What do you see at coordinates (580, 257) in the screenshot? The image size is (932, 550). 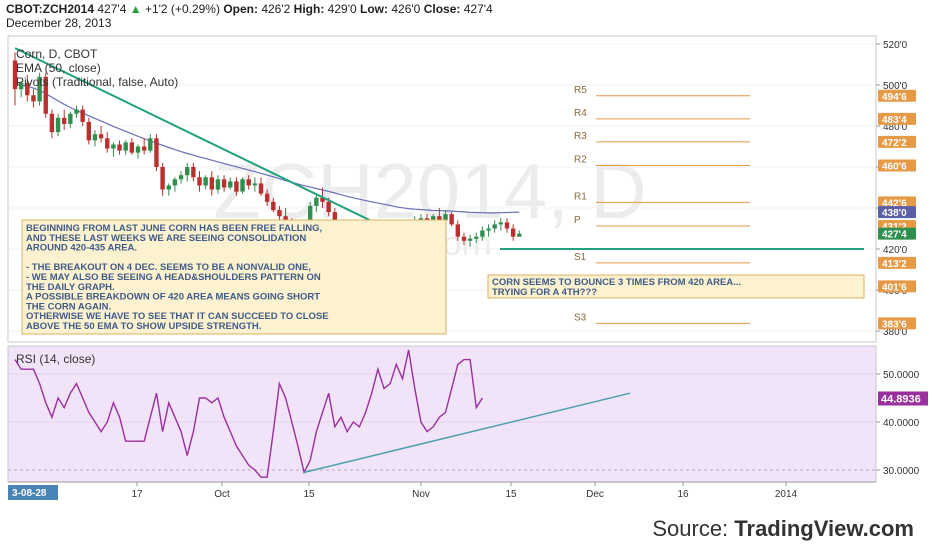 I see `pivot-label-s1: S1` at bounding box center [580, 257].